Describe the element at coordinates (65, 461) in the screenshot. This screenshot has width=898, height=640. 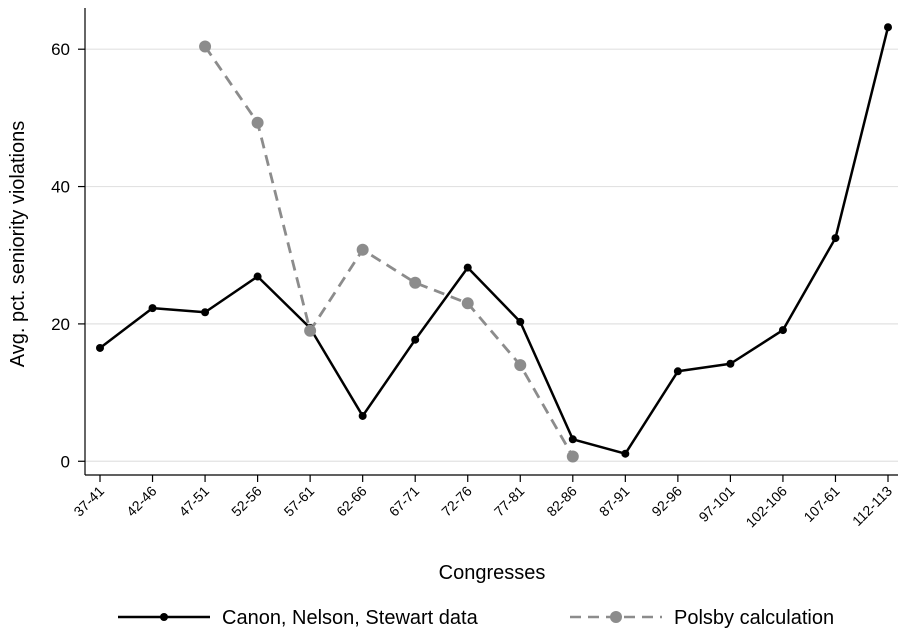
I see `y-tick-label: 0` at that location.